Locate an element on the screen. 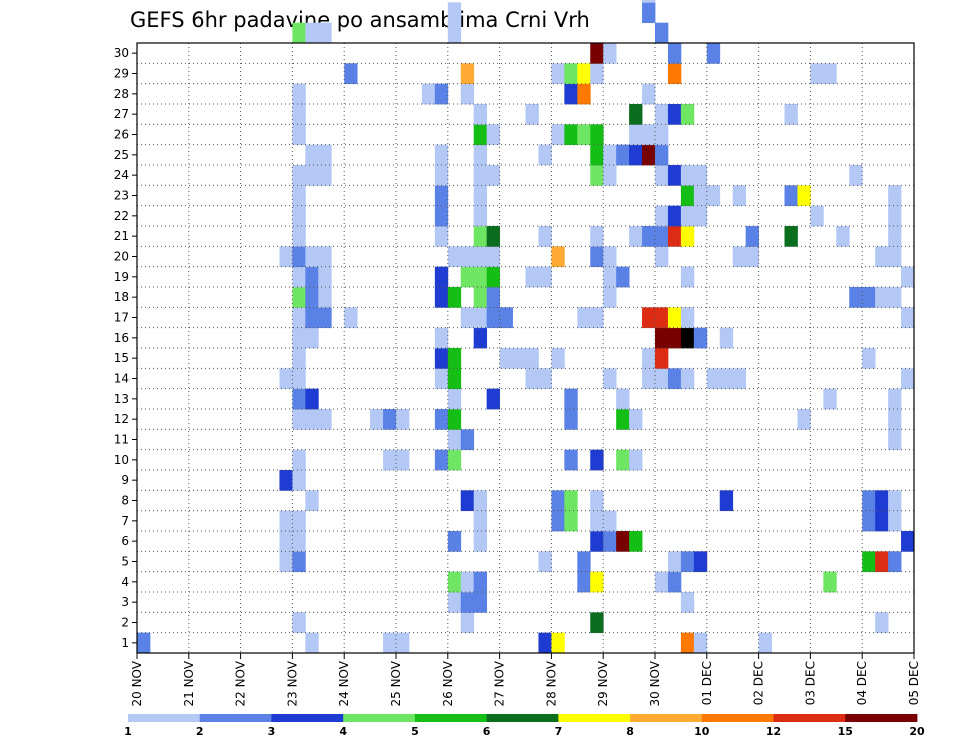 The height and width of the screenshot is (742, 960). x-tick-label: 23 NOV is located at coordinates (292, 683).